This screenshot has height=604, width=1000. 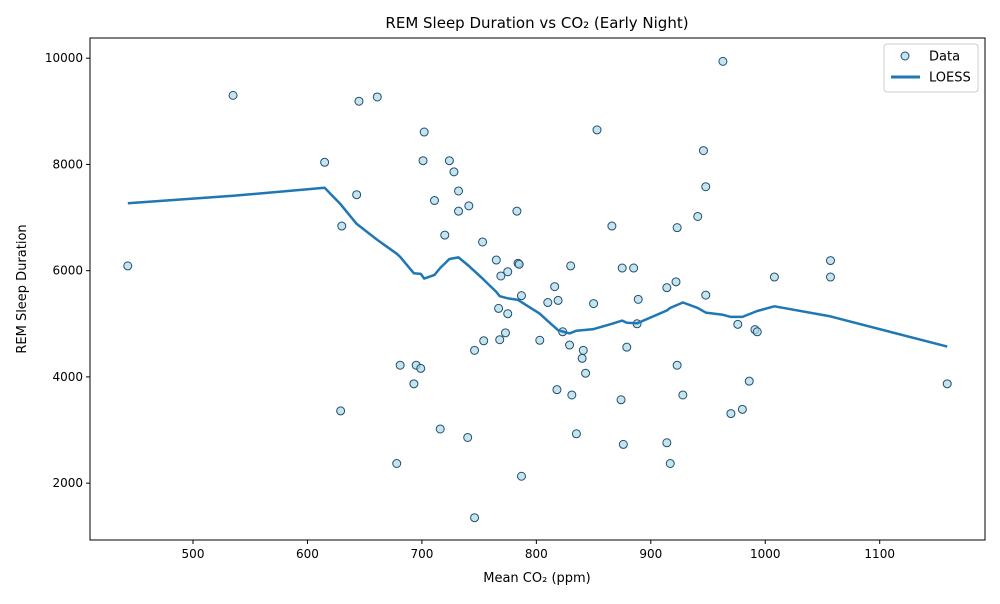 I want to click on legend-data-marker, so click(x=905, y=56).